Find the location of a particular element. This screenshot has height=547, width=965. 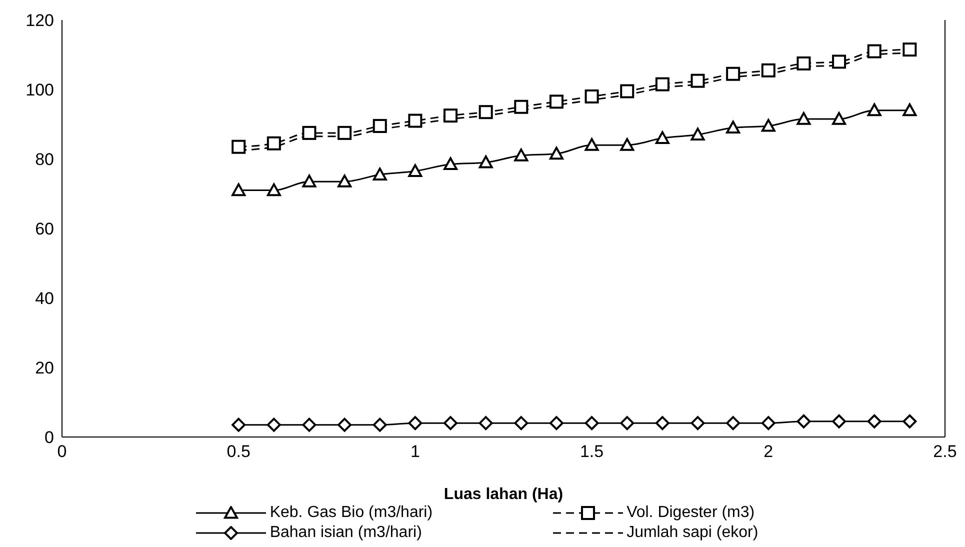

x-tick-label: 0 is located at coordinates (62, 452).